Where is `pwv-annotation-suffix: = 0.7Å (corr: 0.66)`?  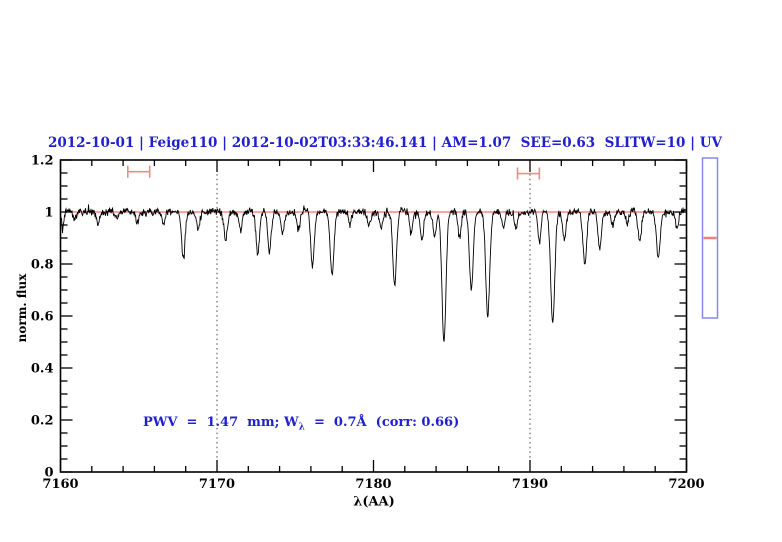 pwv-annotation-suffix: = 0.7Å (corr: 0.66) is located at coordinates (382, 422).